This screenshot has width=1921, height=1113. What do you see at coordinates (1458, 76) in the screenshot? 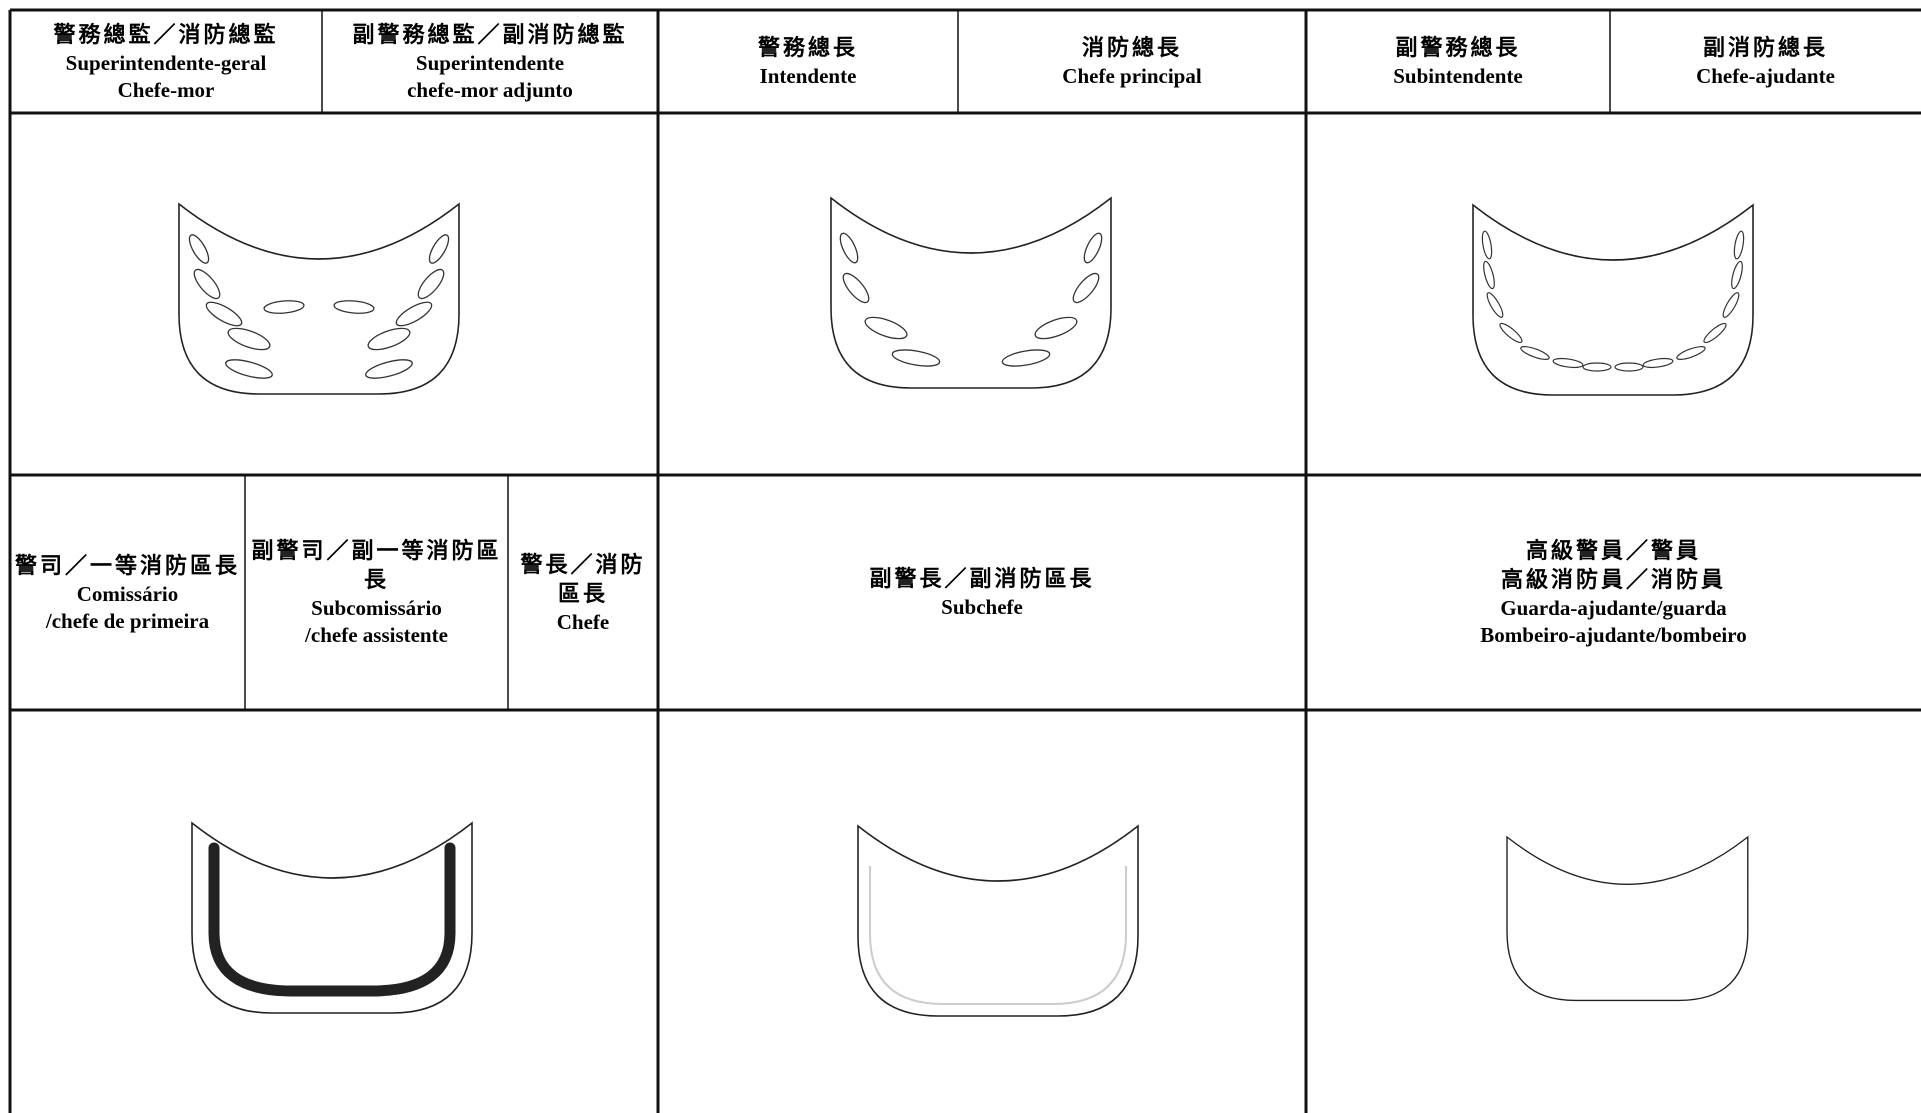
I see `rank-name-pt: Subintendente` at bounding box center [1458, 76].